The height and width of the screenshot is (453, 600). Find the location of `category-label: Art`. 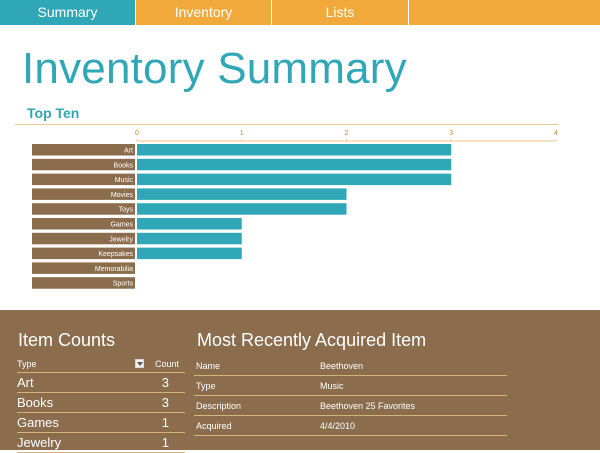

category-label: Art is located at coordinates (128, 151).